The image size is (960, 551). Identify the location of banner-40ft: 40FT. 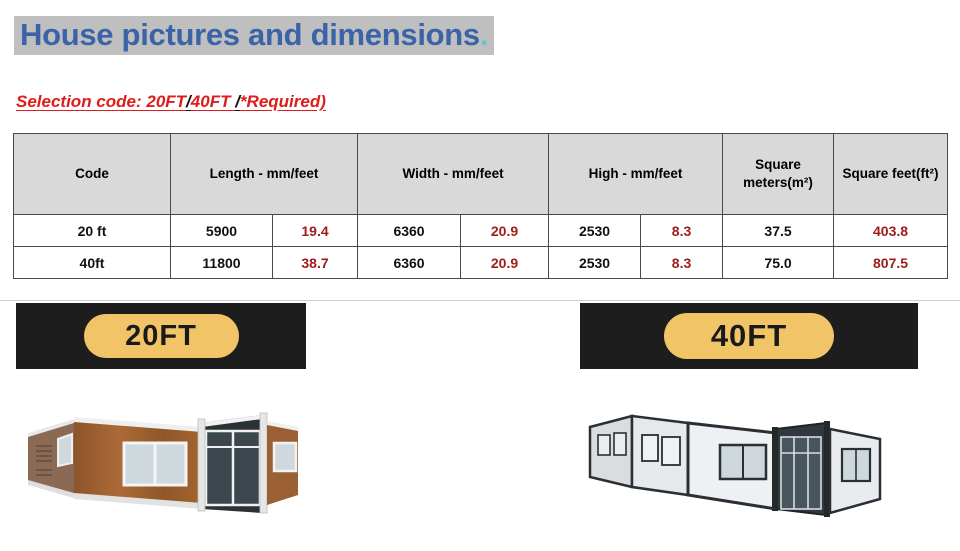
(749, 336).